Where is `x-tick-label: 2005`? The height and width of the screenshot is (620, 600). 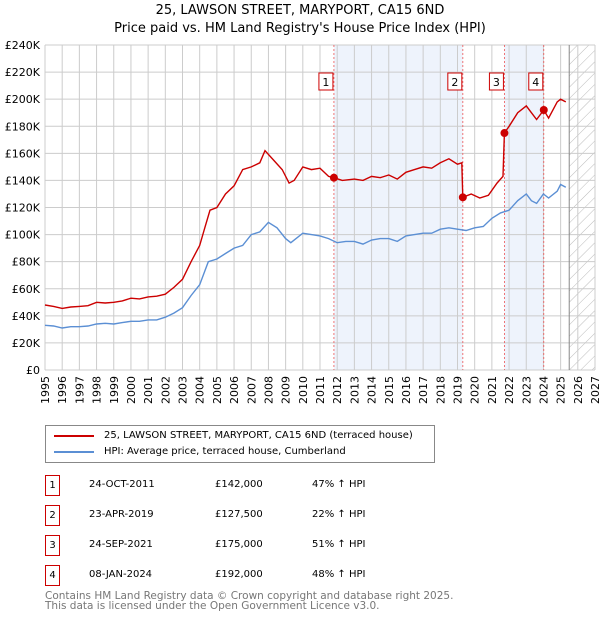
x-tick-label: 2005 is located at coordinates (217, 390).